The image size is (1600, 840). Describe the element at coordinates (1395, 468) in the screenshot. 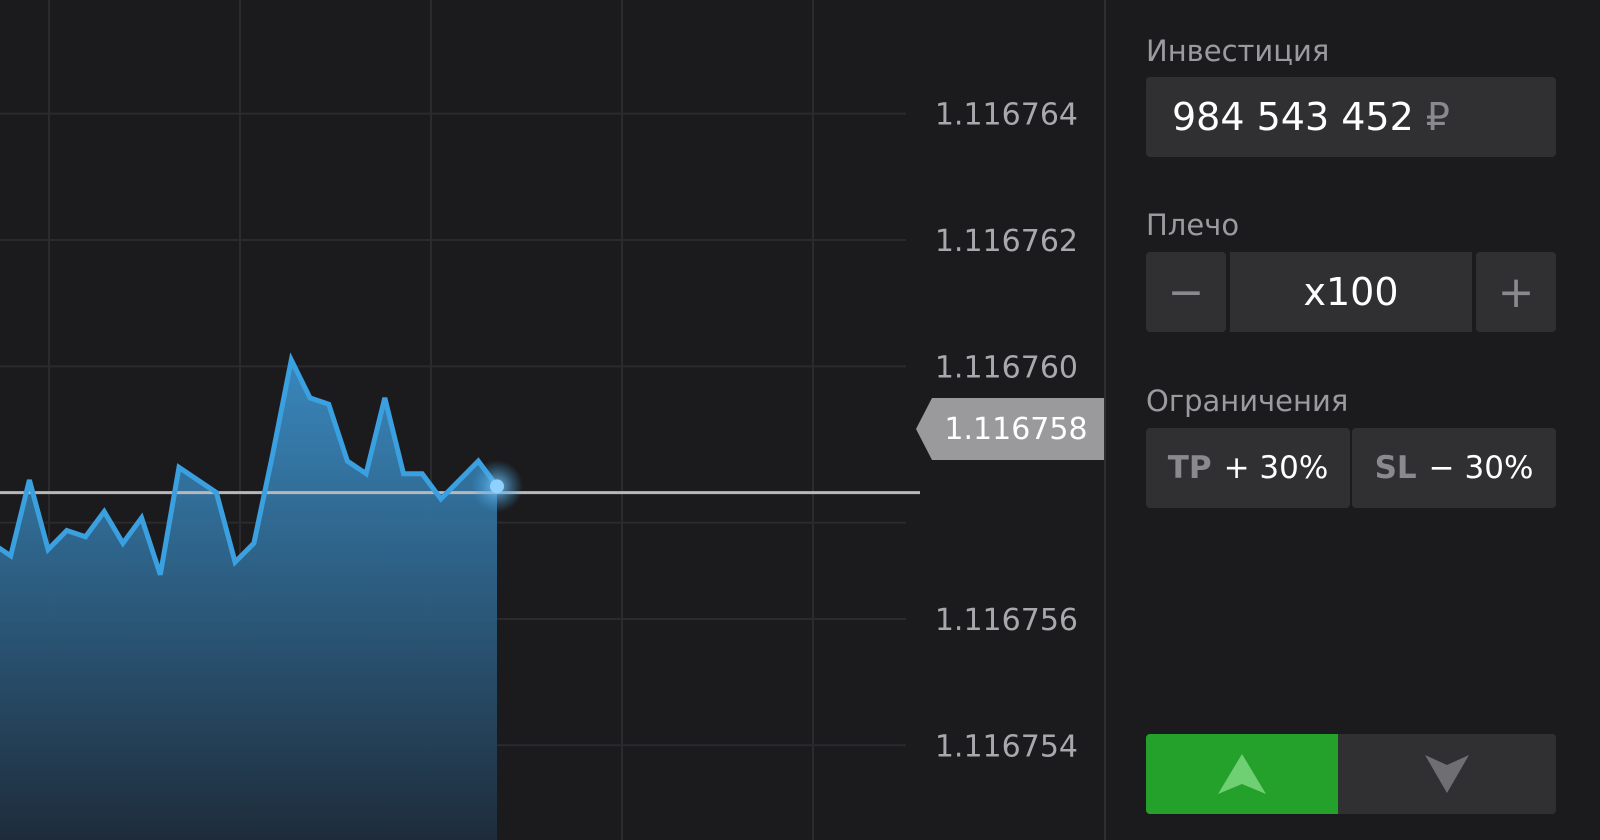

I see `stop-loss-key: SL` at that location.